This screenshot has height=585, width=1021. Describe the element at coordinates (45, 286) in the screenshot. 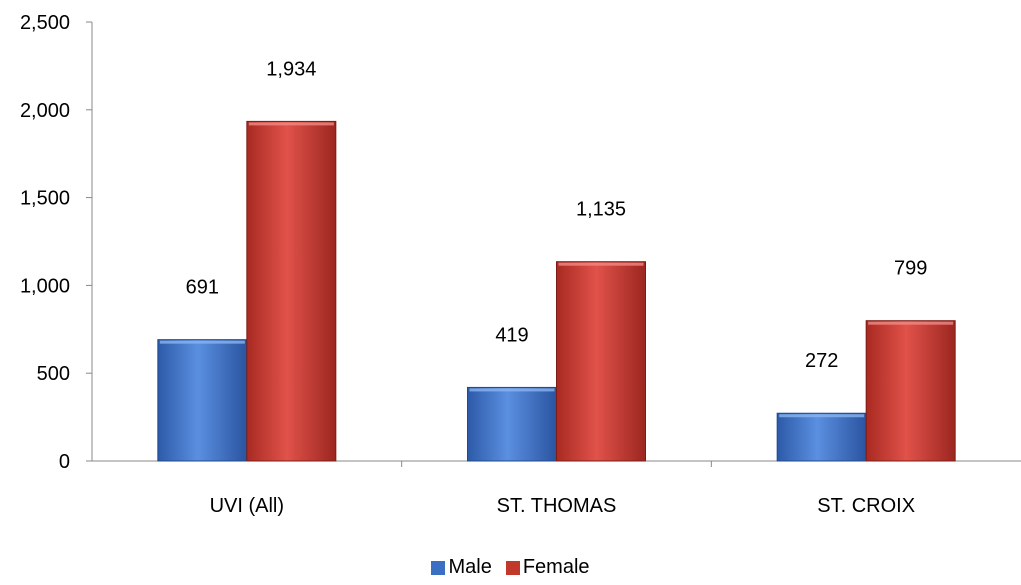

I see `y-tick-label: 1,000` at that location.